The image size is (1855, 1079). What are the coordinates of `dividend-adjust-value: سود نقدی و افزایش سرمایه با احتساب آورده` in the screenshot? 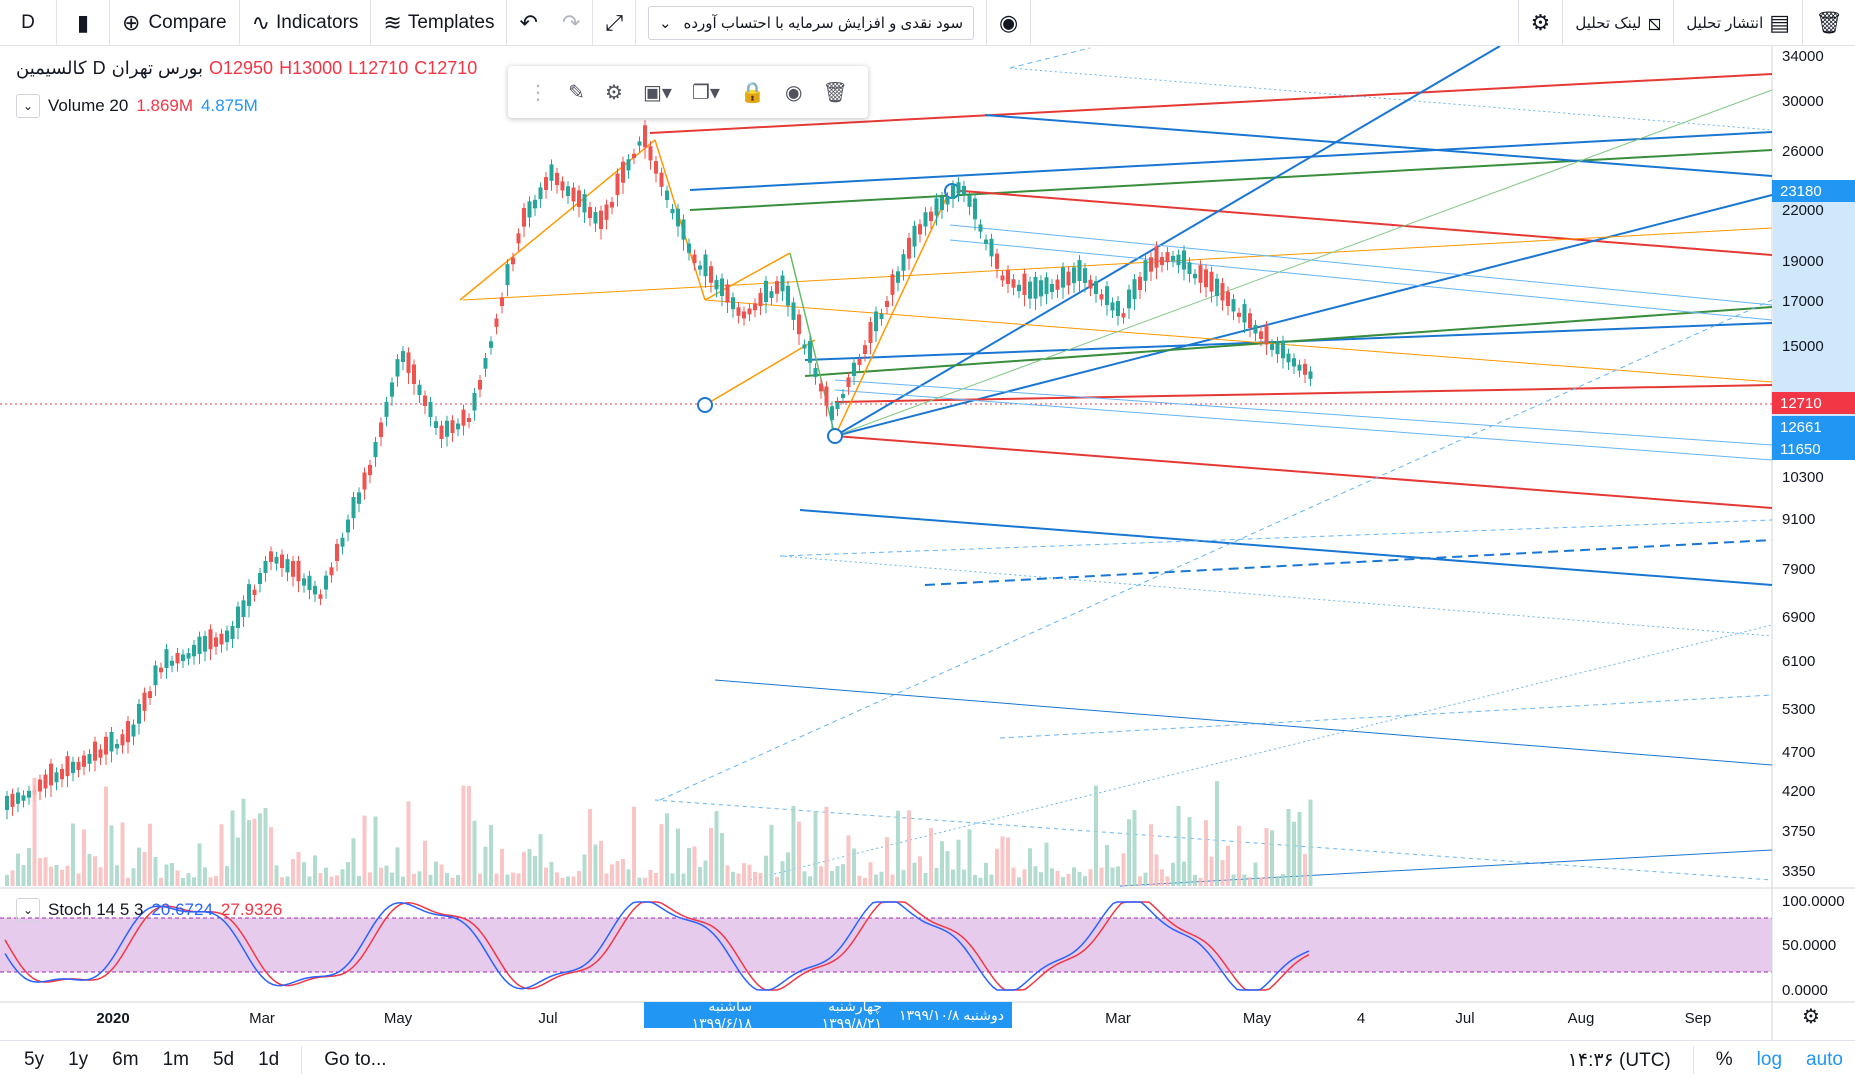 It's located at (823, 23).